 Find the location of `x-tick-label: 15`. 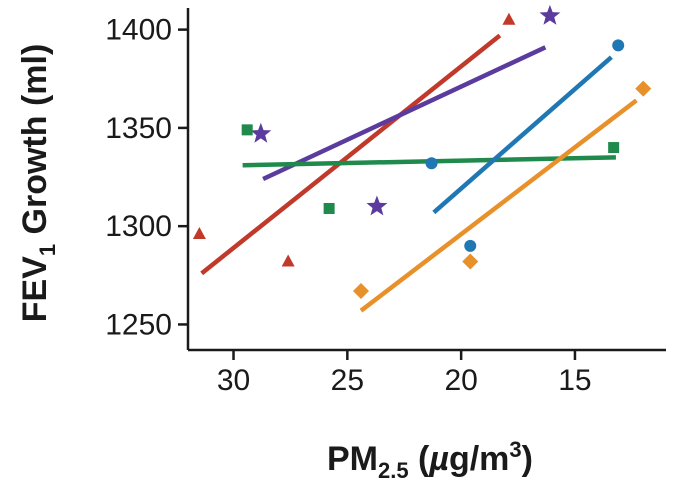

x-tick-label: 15 is located at coordinates (574, 380).